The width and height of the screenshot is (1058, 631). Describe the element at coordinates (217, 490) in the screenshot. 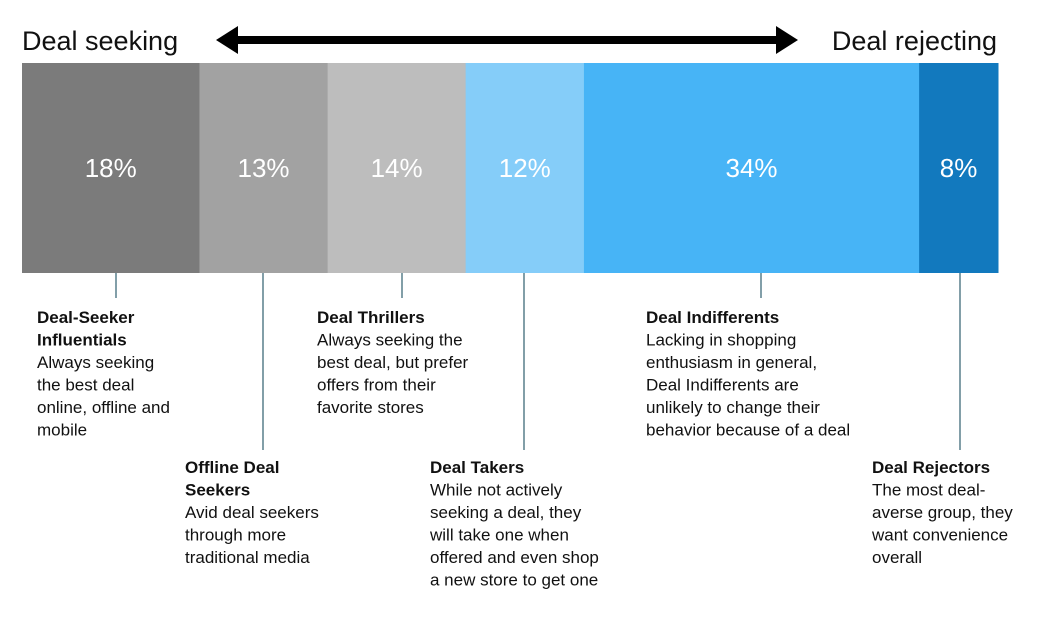

I see `segment-name: Seekers` at that location.